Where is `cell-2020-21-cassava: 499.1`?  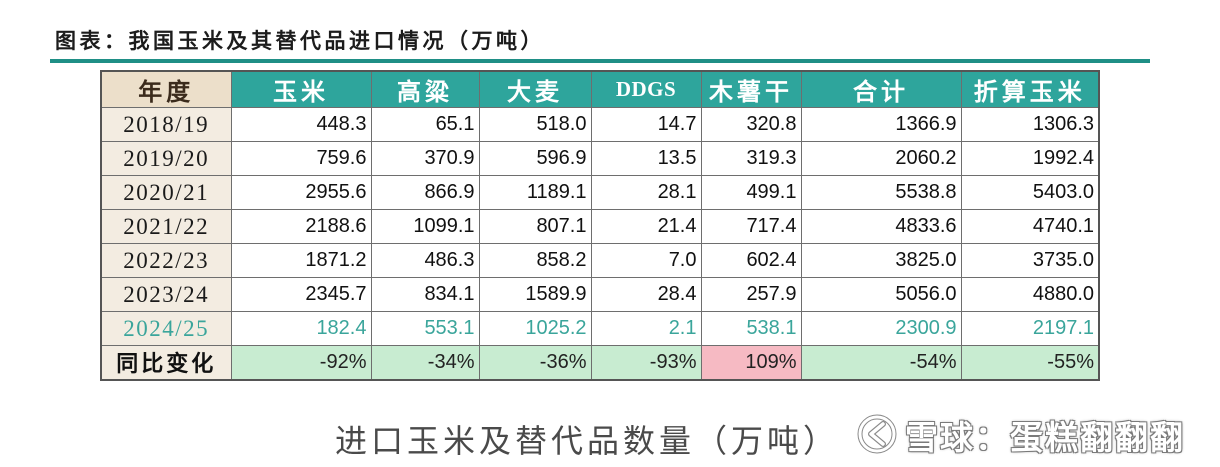 cell-2020-21-cassava: 499.1 is located at coordinates (751, 192).